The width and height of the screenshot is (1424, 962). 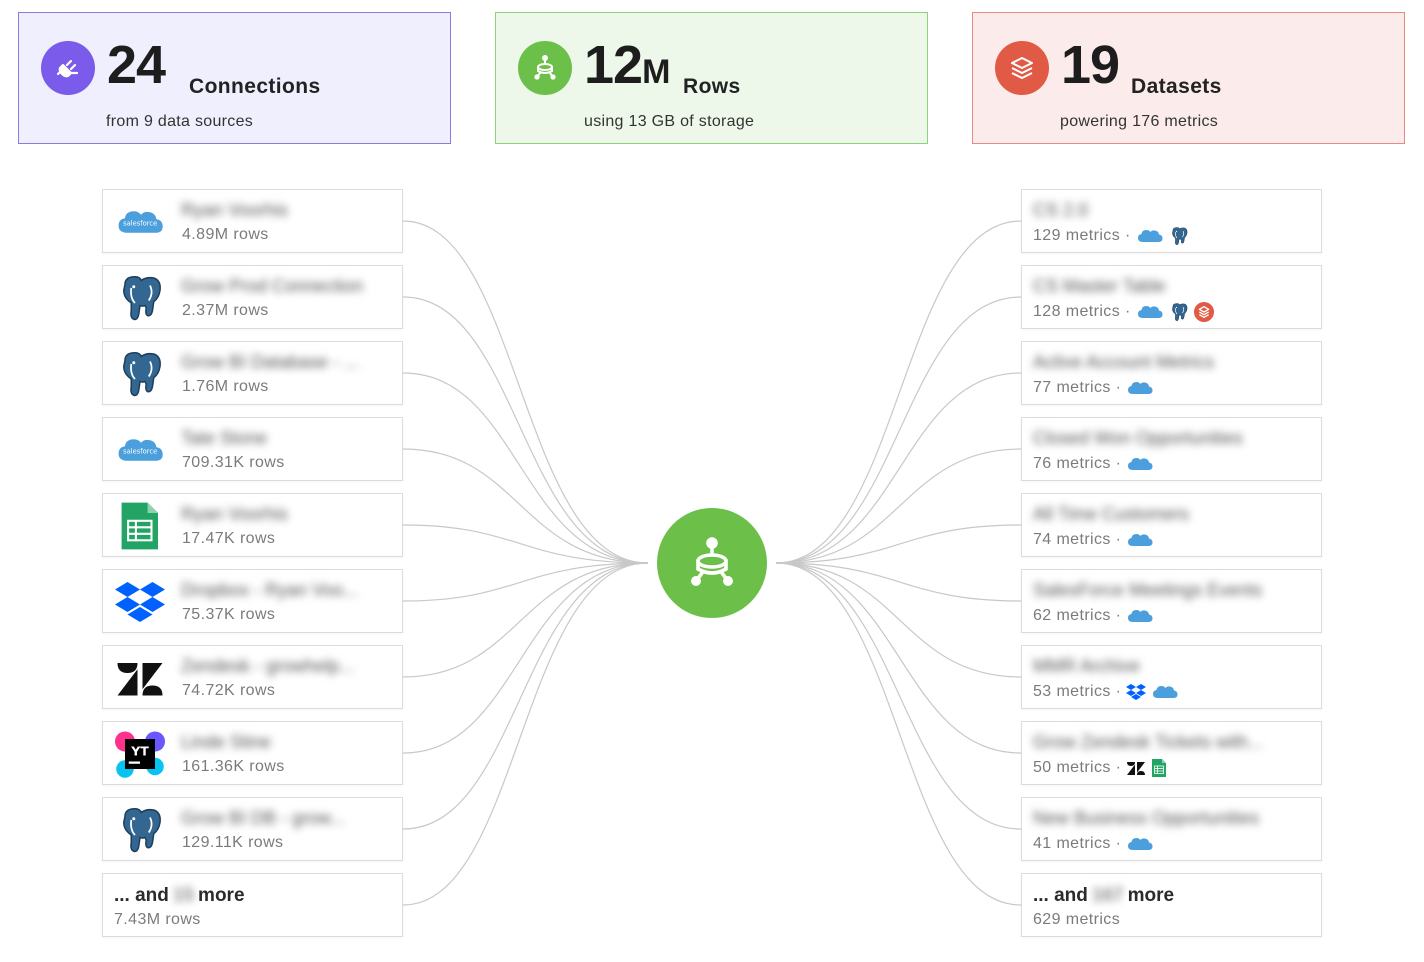 I want to click on more-number: 15, so click(x=183, y=895).